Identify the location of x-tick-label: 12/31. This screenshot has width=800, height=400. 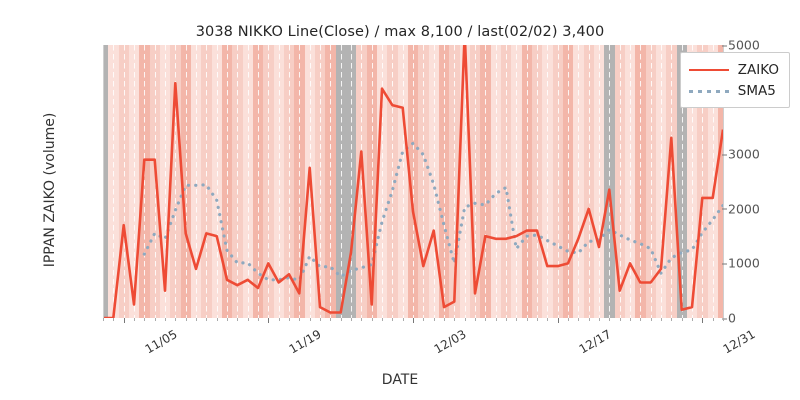
(739, 342).